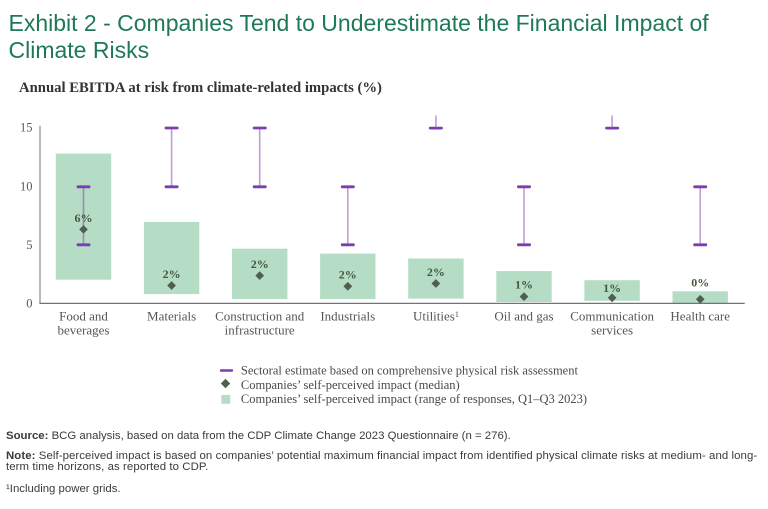 The height and width of the screenshot is (509, 768). I want to click on svg-text: Food and, so click(83, 316).